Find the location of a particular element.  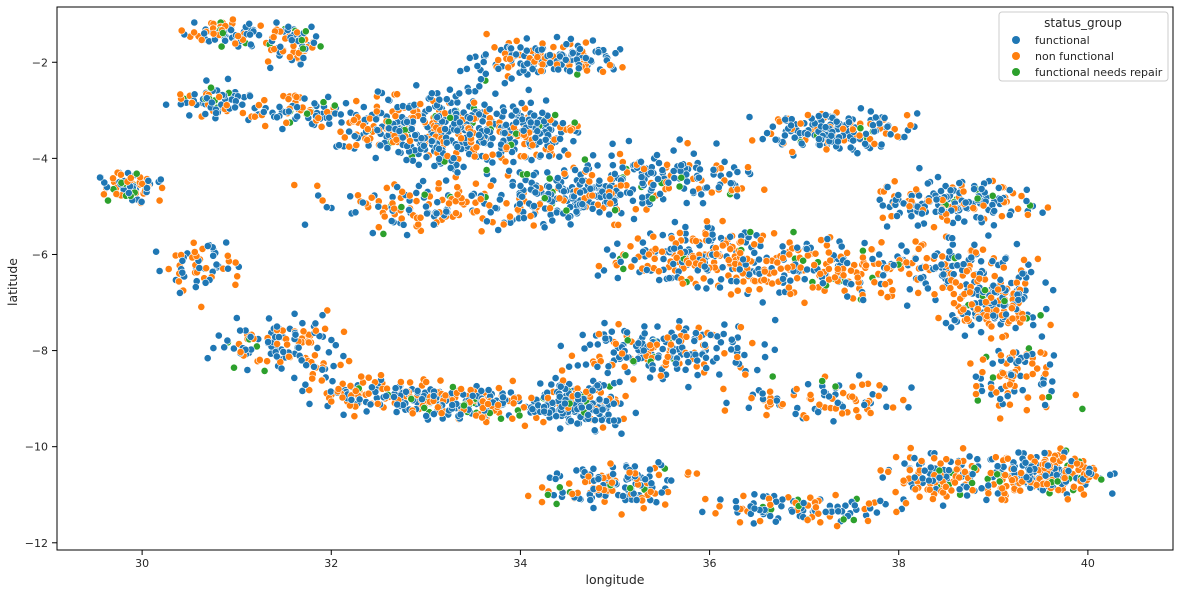

x-tick-label: 36 is located at coordinates (710, 563).